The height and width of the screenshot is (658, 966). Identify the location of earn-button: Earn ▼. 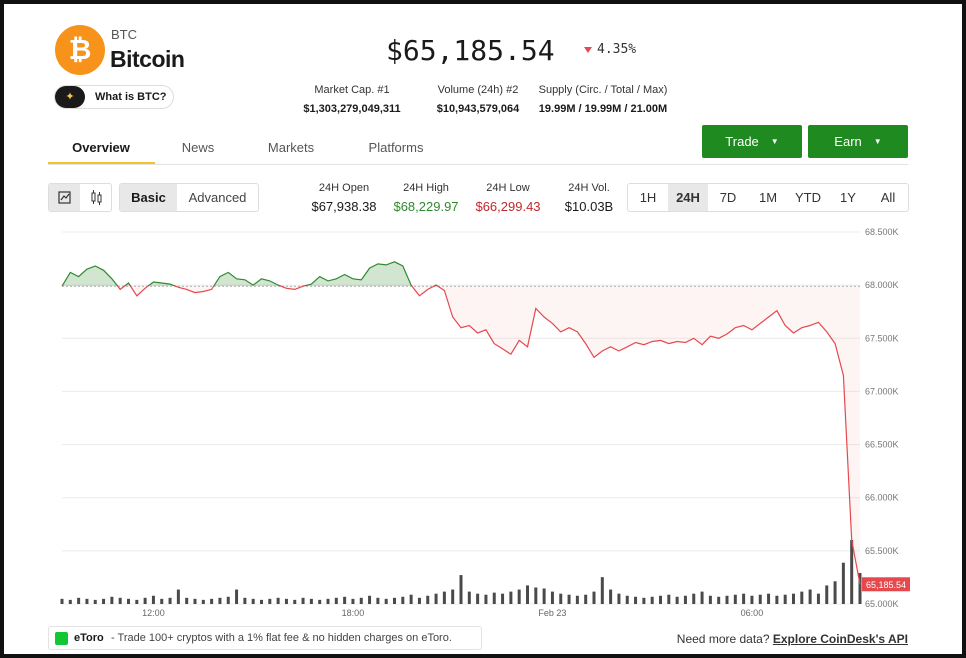
(858, 141).